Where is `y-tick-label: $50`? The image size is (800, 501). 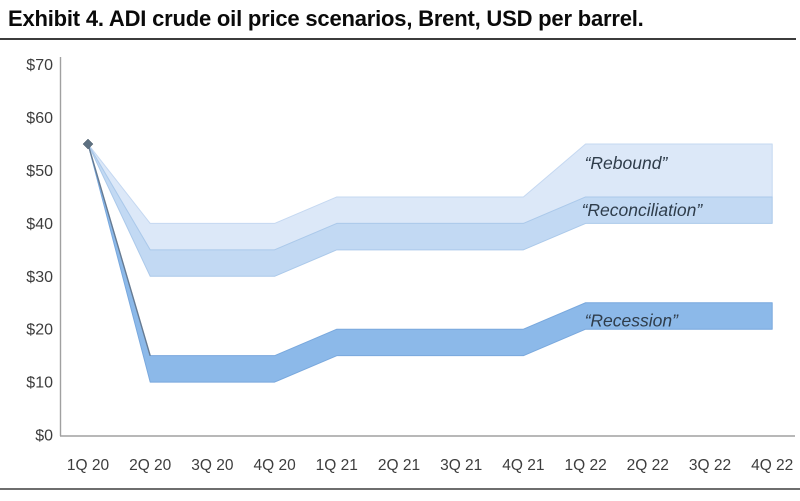 y-tick-label: $50 is located at coordinates (39, 171).